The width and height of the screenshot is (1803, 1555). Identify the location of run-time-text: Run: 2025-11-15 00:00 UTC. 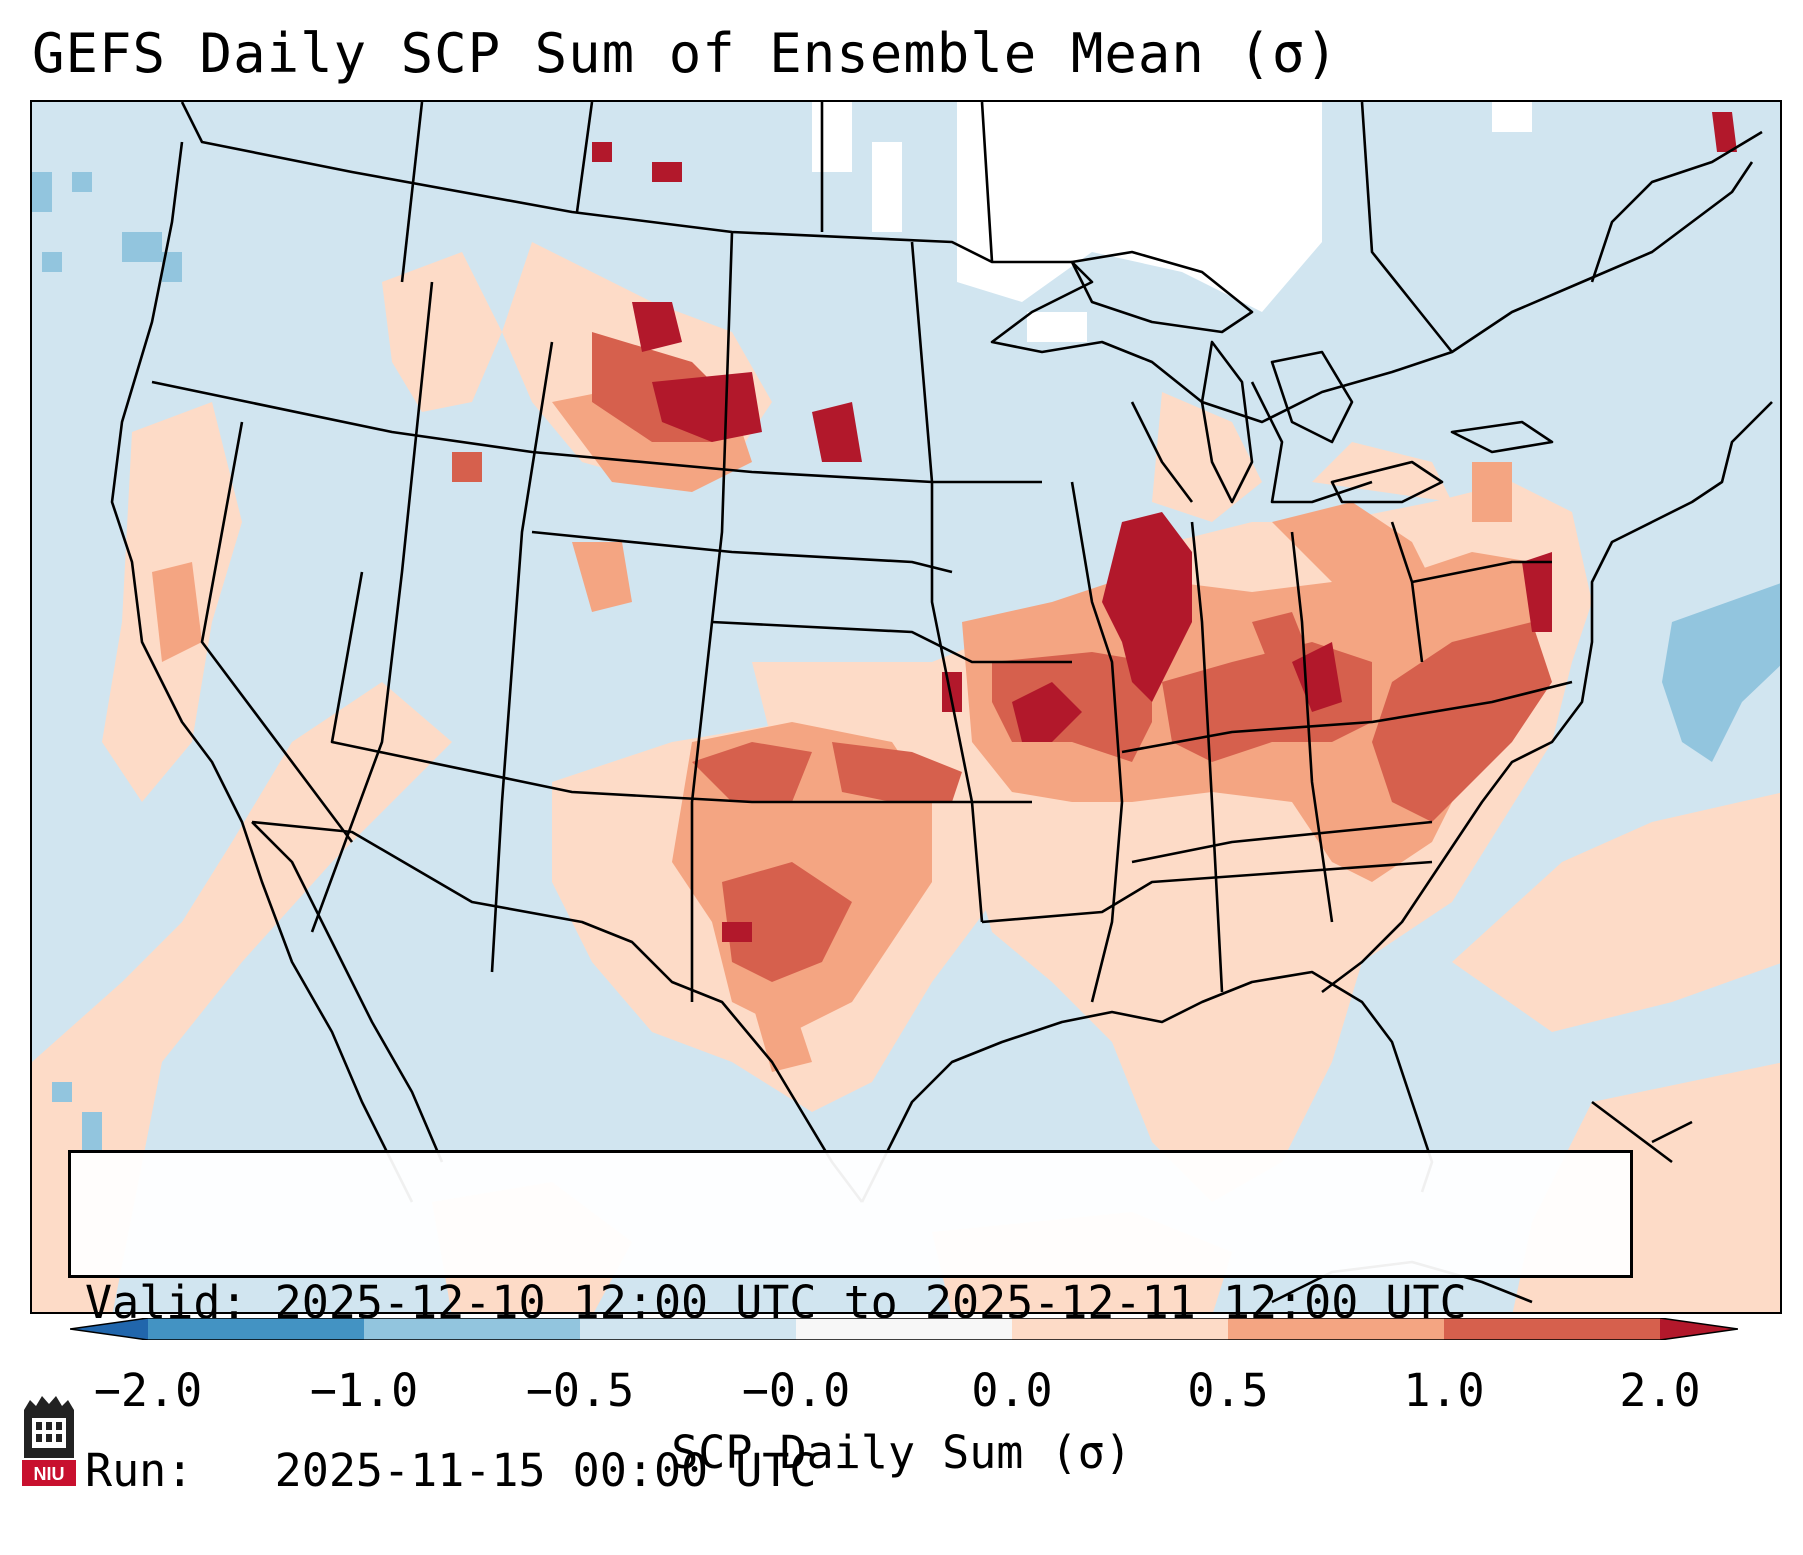
(451, 1470).